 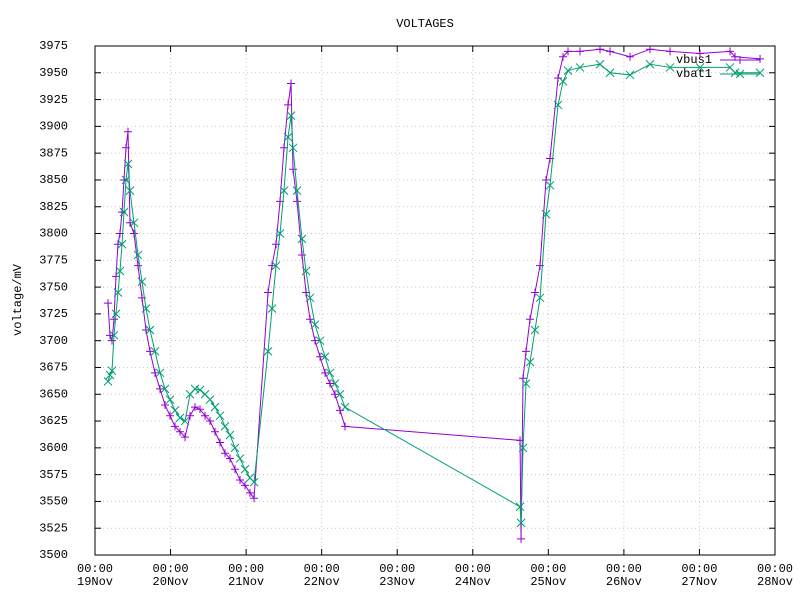 I want to click on x-tick-label: 00:00 27Nov, so click(x=699, y=575).